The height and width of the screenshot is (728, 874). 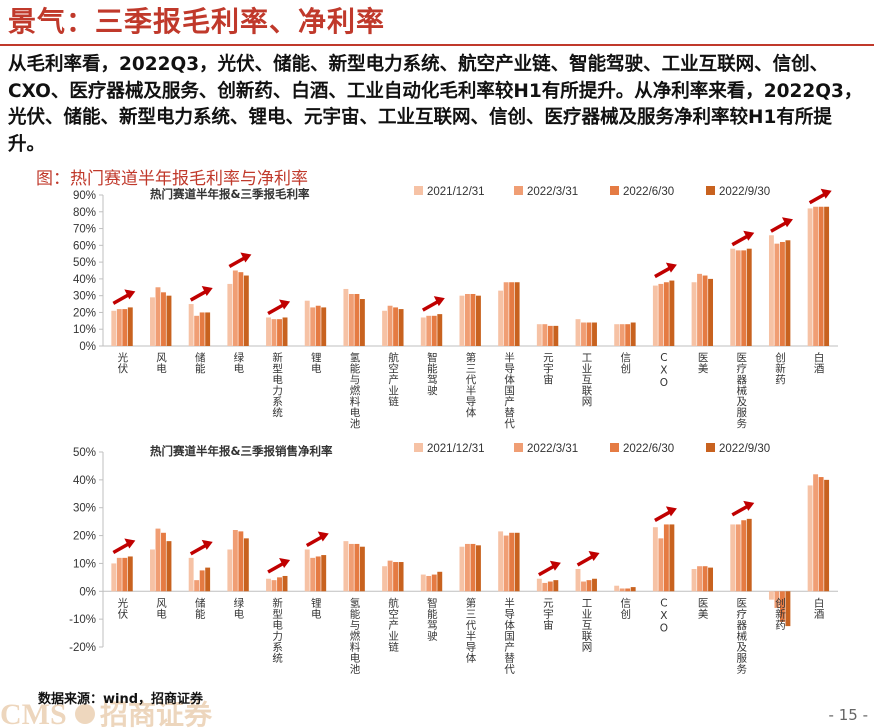 What do you see at coordinates (84, 263) in the screenshot?
I see `y-tick-label: 50%` at bounding box center [84, 263].